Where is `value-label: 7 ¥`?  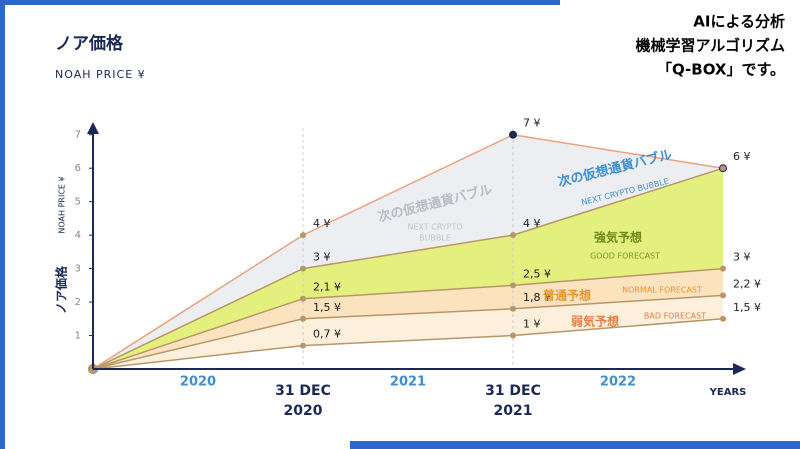 value-label: 7 ¥ is located at coordinates (532, 123).